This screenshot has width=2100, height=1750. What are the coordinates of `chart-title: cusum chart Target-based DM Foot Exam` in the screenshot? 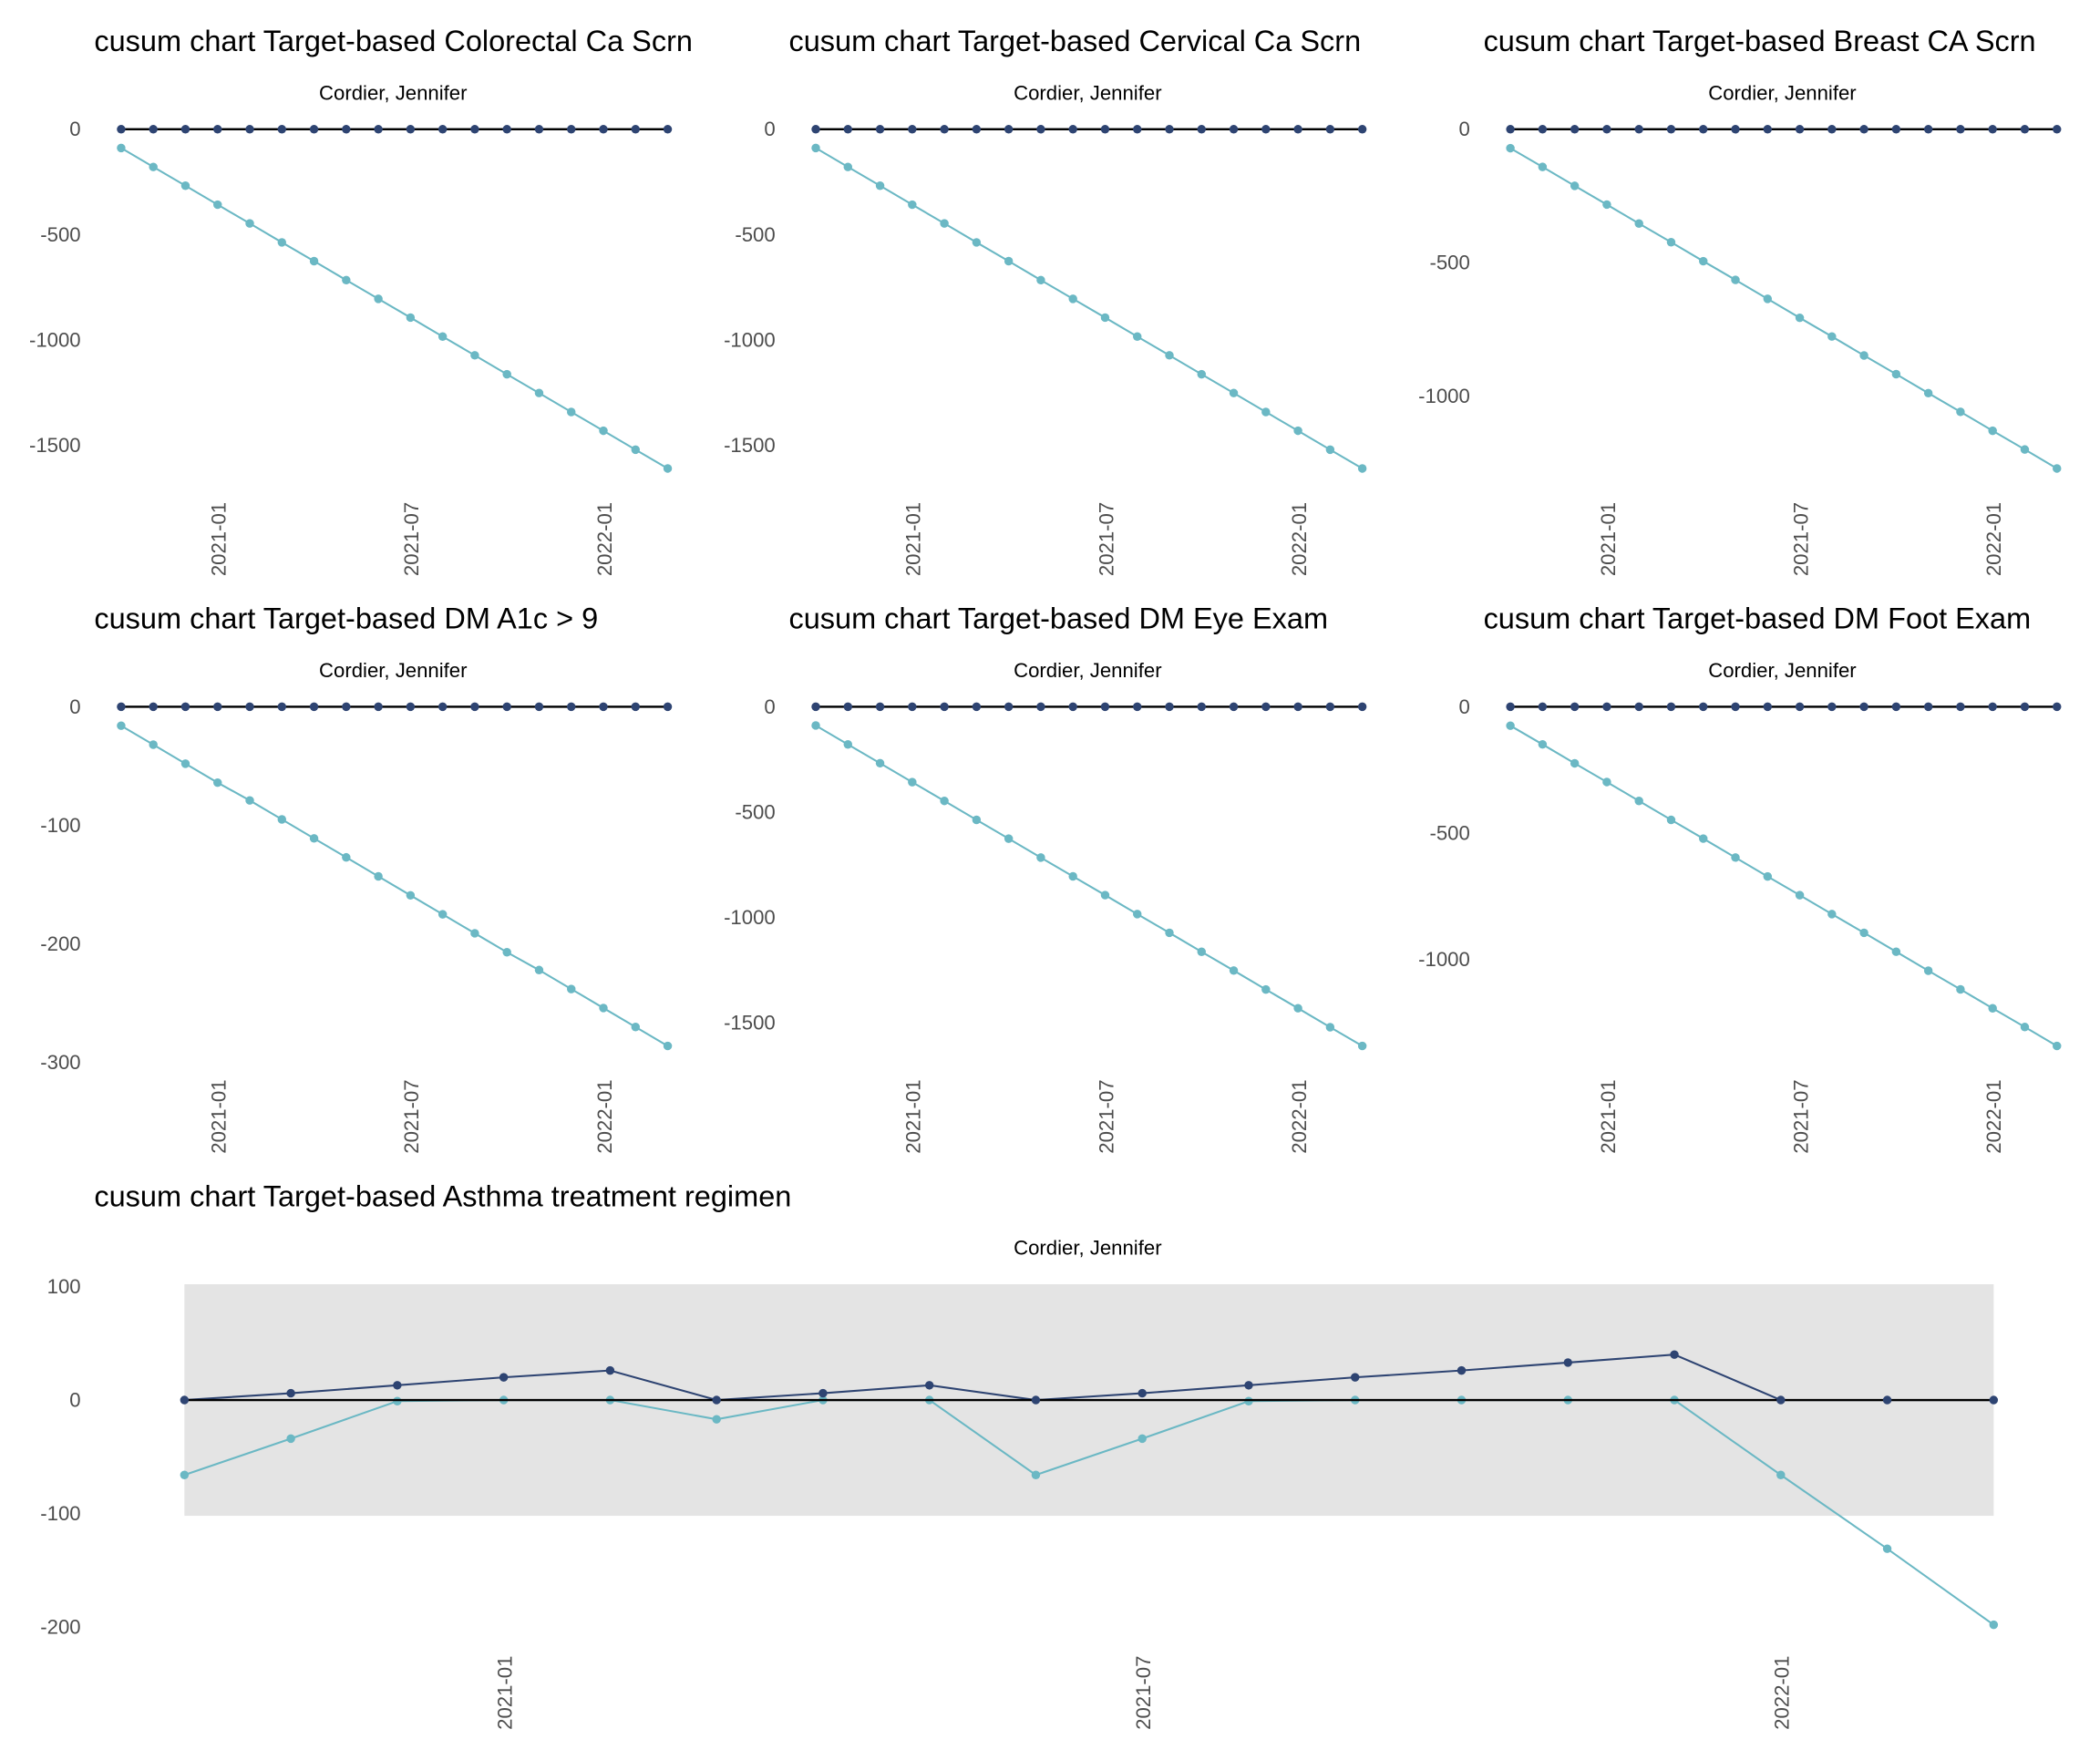 It's located at (1758, 618).